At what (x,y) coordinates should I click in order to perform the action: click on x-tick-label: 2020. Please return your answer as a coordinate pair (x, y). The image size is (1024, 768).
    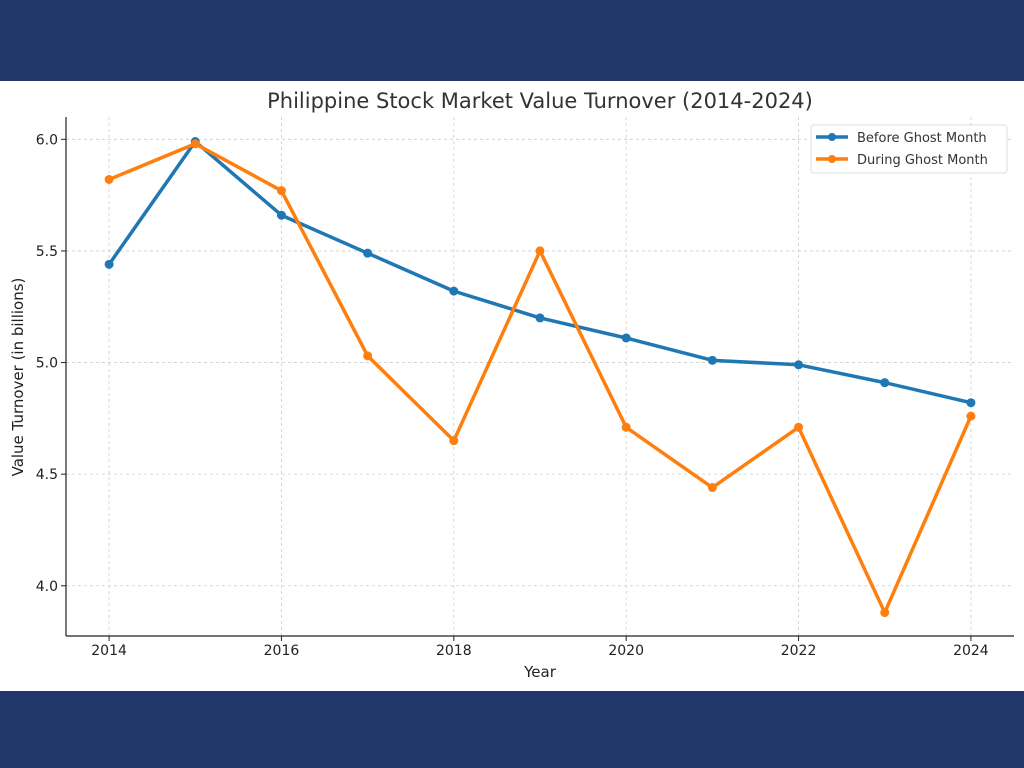
    Looking at the image, I should click on (626, 651).